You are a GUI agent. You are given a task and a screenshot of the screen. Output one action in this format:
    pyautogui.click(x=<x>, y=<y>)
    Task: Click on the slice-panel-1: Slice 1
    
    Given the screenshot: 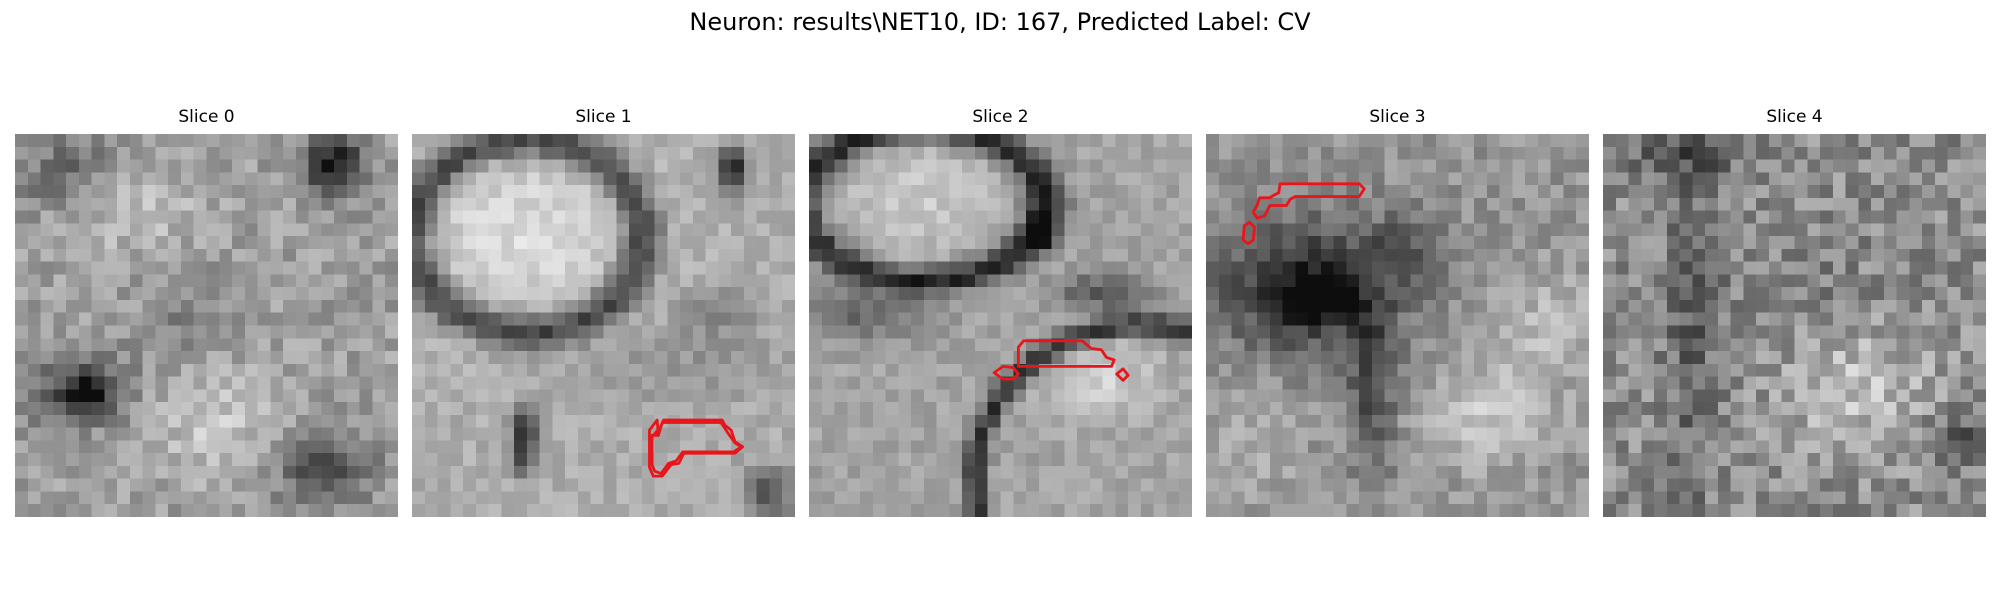 What is the action you would take?
    pyautogui.click(x=603, y=311)
    